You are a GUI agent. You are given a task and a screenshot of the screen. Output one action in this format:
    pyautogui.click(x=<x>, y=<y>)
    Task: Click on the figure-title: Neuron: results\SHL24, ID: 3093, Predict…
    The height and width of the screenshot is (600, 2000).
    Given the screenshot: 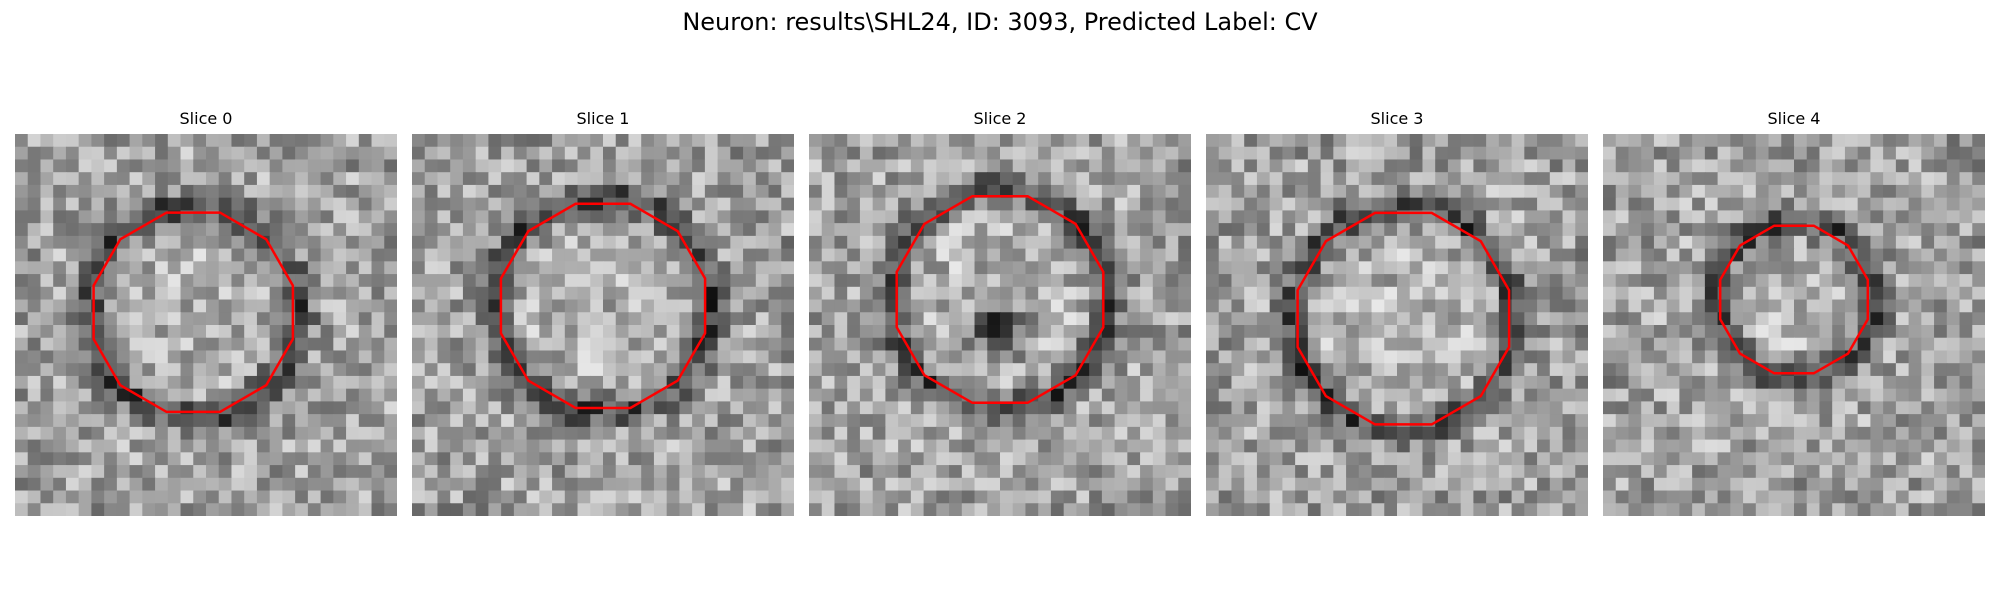 What is the action you would take?
    pyautogui.click(x=1000, y=22)
    